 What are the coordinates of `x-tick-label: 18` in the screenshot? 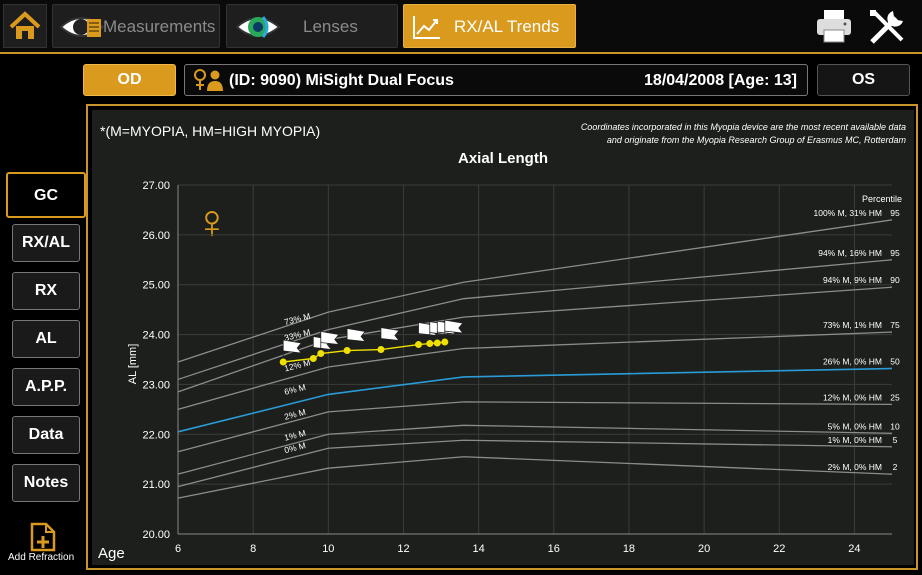 It's located at (629, 549).